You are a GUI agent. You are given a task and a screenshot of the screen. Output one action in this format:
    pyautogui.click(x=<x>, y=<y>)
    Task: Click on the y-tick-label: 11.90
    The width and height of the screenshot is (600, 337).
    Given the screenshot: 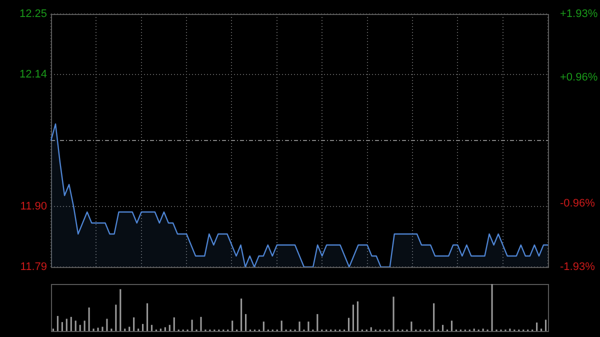 What is the action you would take?
    pyautogui.click(x=33, y=206)
    